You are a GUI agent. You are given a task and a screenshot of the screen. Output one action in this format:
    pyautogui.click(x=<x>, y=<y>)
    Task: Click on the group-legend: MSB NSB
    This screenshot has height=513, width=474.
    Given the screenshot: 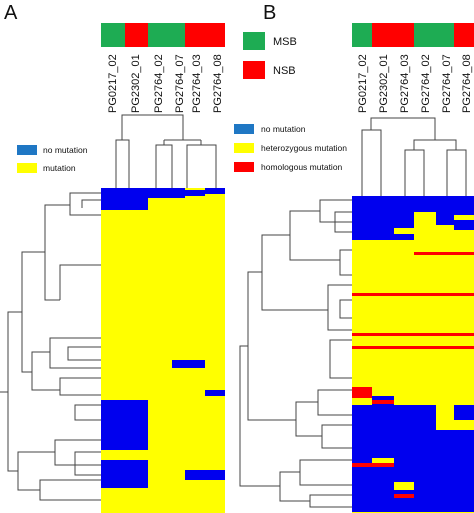 What is the action you would take?
    pyautogui.click(x=270, y=55)
    